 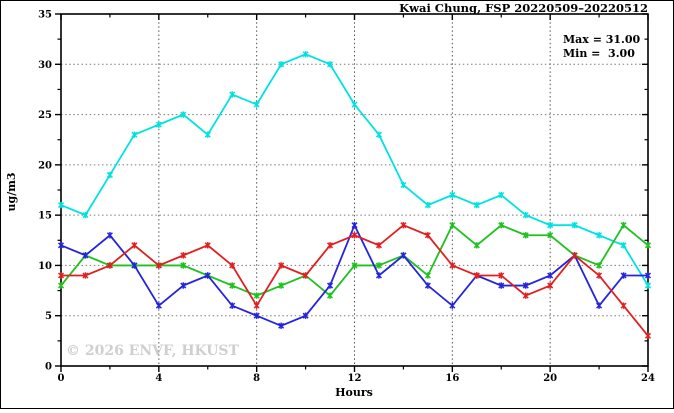 I want to click on x-tick-label: 16, so click(x=452, y=378).